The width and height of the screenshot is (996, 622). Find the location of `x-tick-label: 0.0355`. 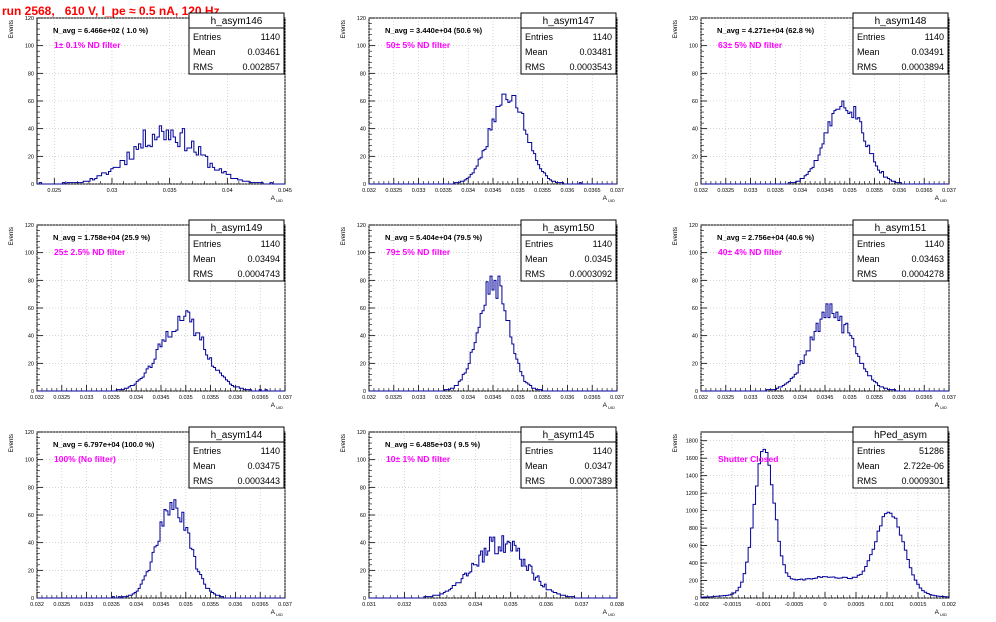

x-tick-label: 0.0355 is located at coordinates (210, 605).